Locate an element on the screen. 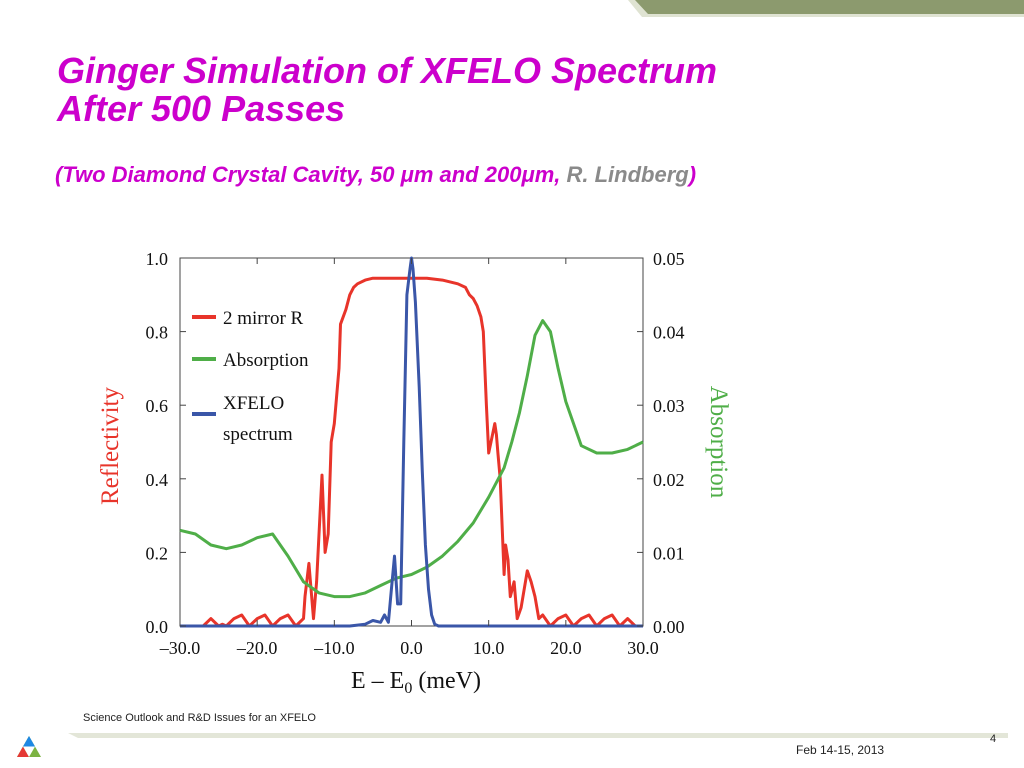 The width and height of the screenshot is (1024, 768). y-right-tick-label: 0.03 is located at coordinates (669, 406).